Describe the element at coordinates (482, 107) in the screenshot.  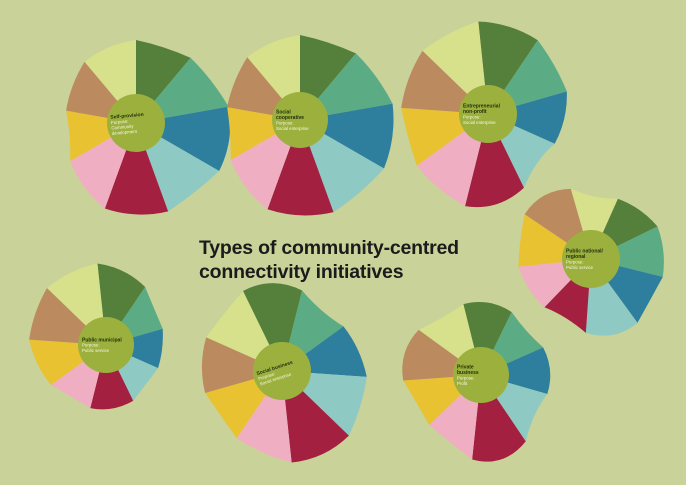
I see `hub-name-line: Entrepreneurial` at that location.